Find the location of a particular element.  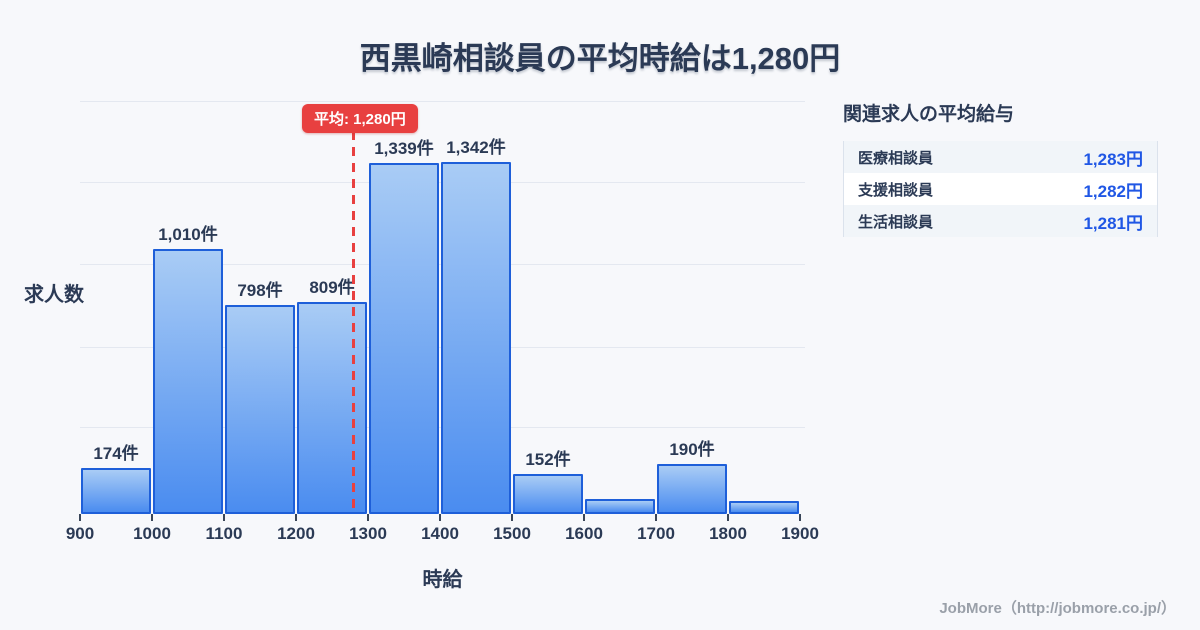

axis-tick-label: 1100 is located at coordinates (224, 533).